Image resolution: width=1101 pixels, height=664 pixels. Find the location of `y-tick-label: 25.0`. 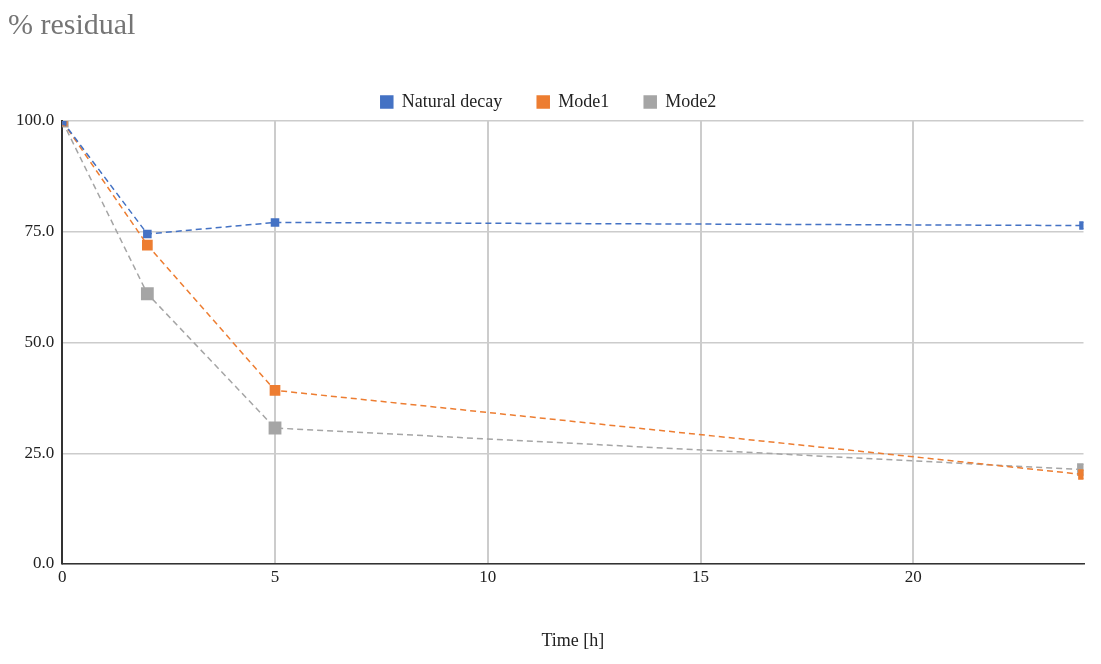

y-tick-label: 25.0 is located at coordinates (39, 452).